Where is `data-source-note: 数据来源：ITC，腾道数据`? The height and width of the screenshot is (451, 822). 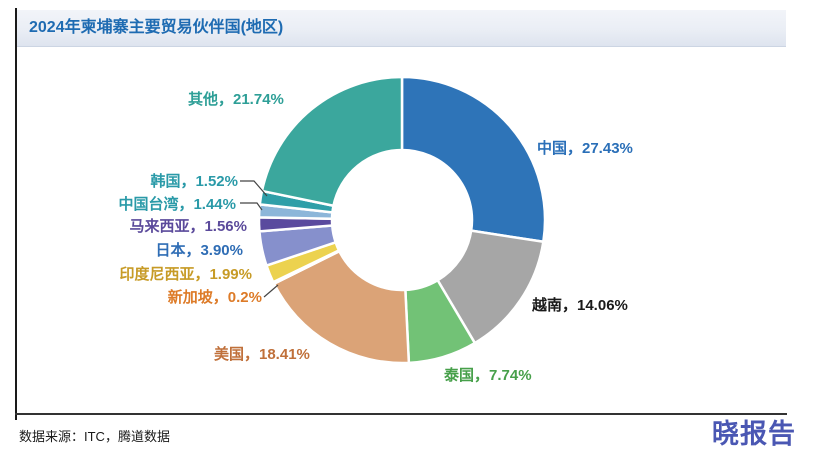 data-source-note: 数据来源：ITC，腾道数据 is located at coordinates (94, 436).